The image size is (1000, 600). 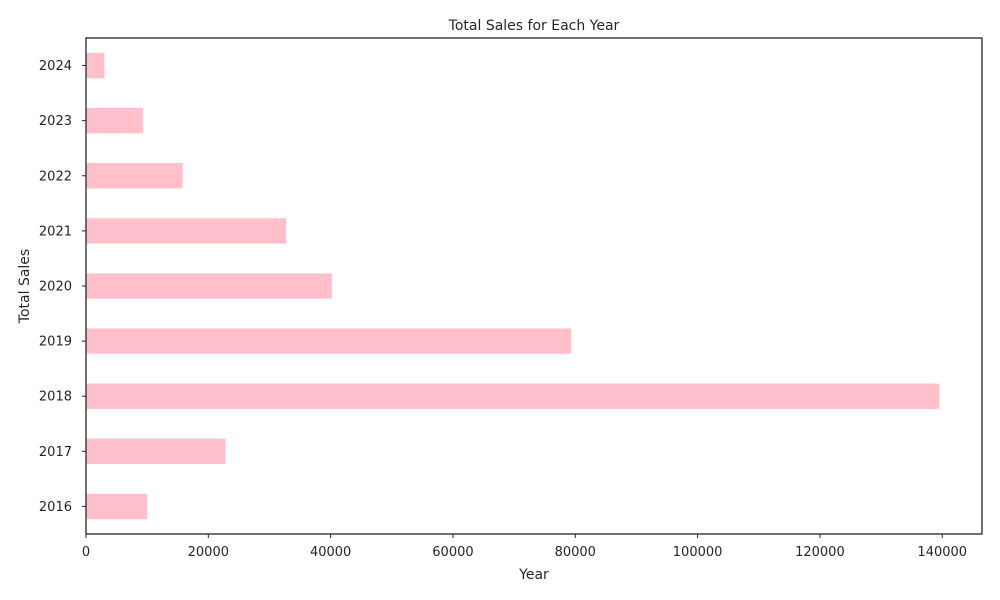 What do you see at coordinates (117, 506) in the screenshot?
I see `bar-2016` at bounding box center [117, 506].